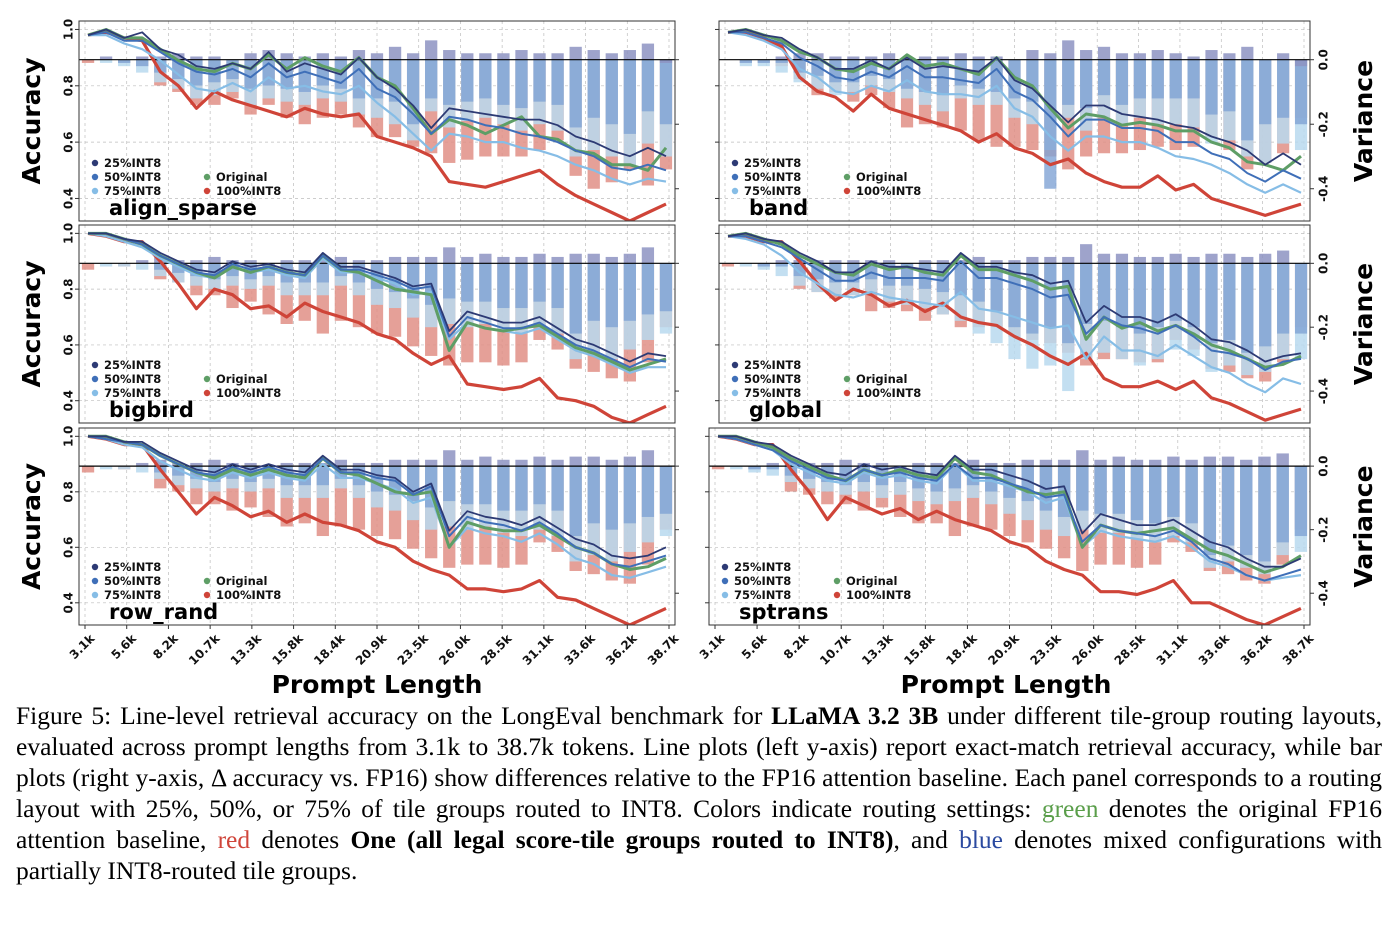  I want to click on xtick-label: 33.6k, so click(1214, 649).